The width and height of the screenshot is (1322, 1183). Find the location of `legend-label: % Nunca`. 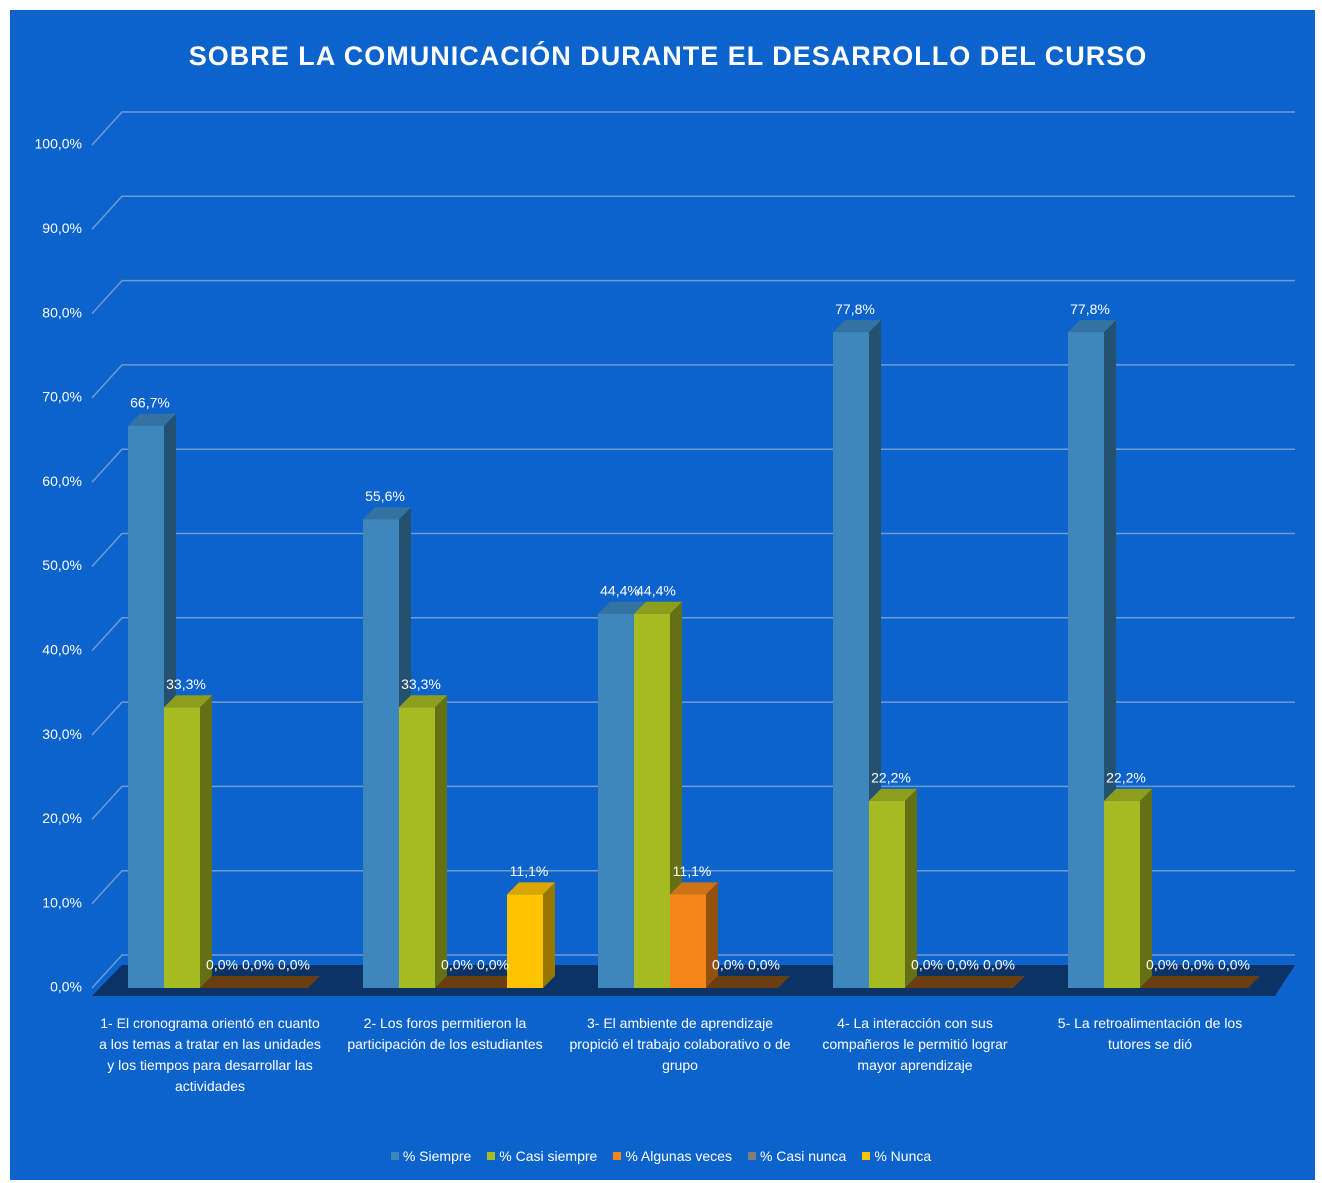

legend-label: % Nunca is located at coordinates (903, 1156).